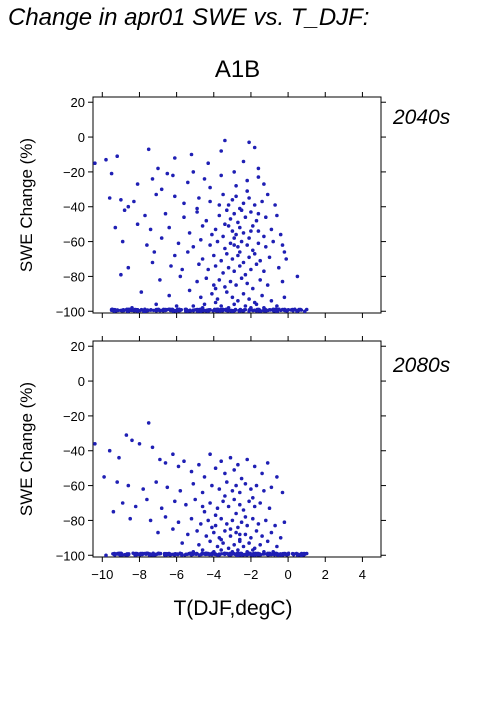 This screenshot has width=501, height=709. I want to click on y-tick-label: −60, so click(74, 242).